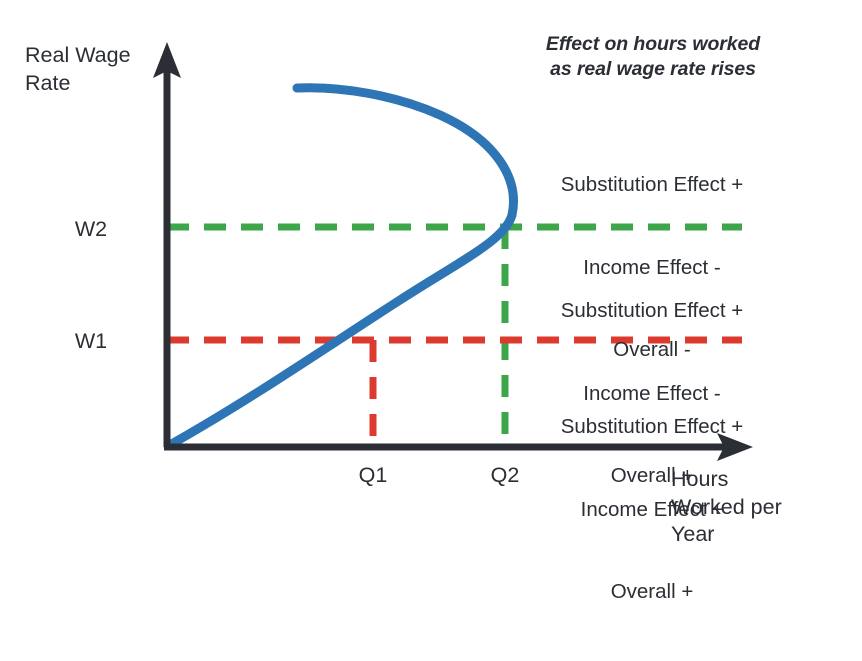 Image resolution: width=862 pixels, height=661 pixels. What do you see at coordinates (78, 69) in the screenshot?
I see `y-axis-title: Real Wage Rate` at bounding box center [78, 69].